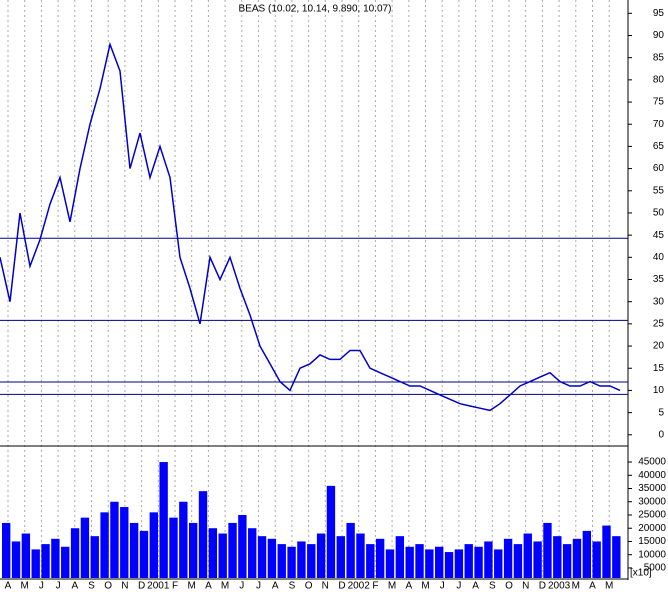 The image size is (668, 592). What do you see at coordinates (652, 475) in the screenshot?
I see `y-tick-label: 40000` at bounding box center [652, 475].